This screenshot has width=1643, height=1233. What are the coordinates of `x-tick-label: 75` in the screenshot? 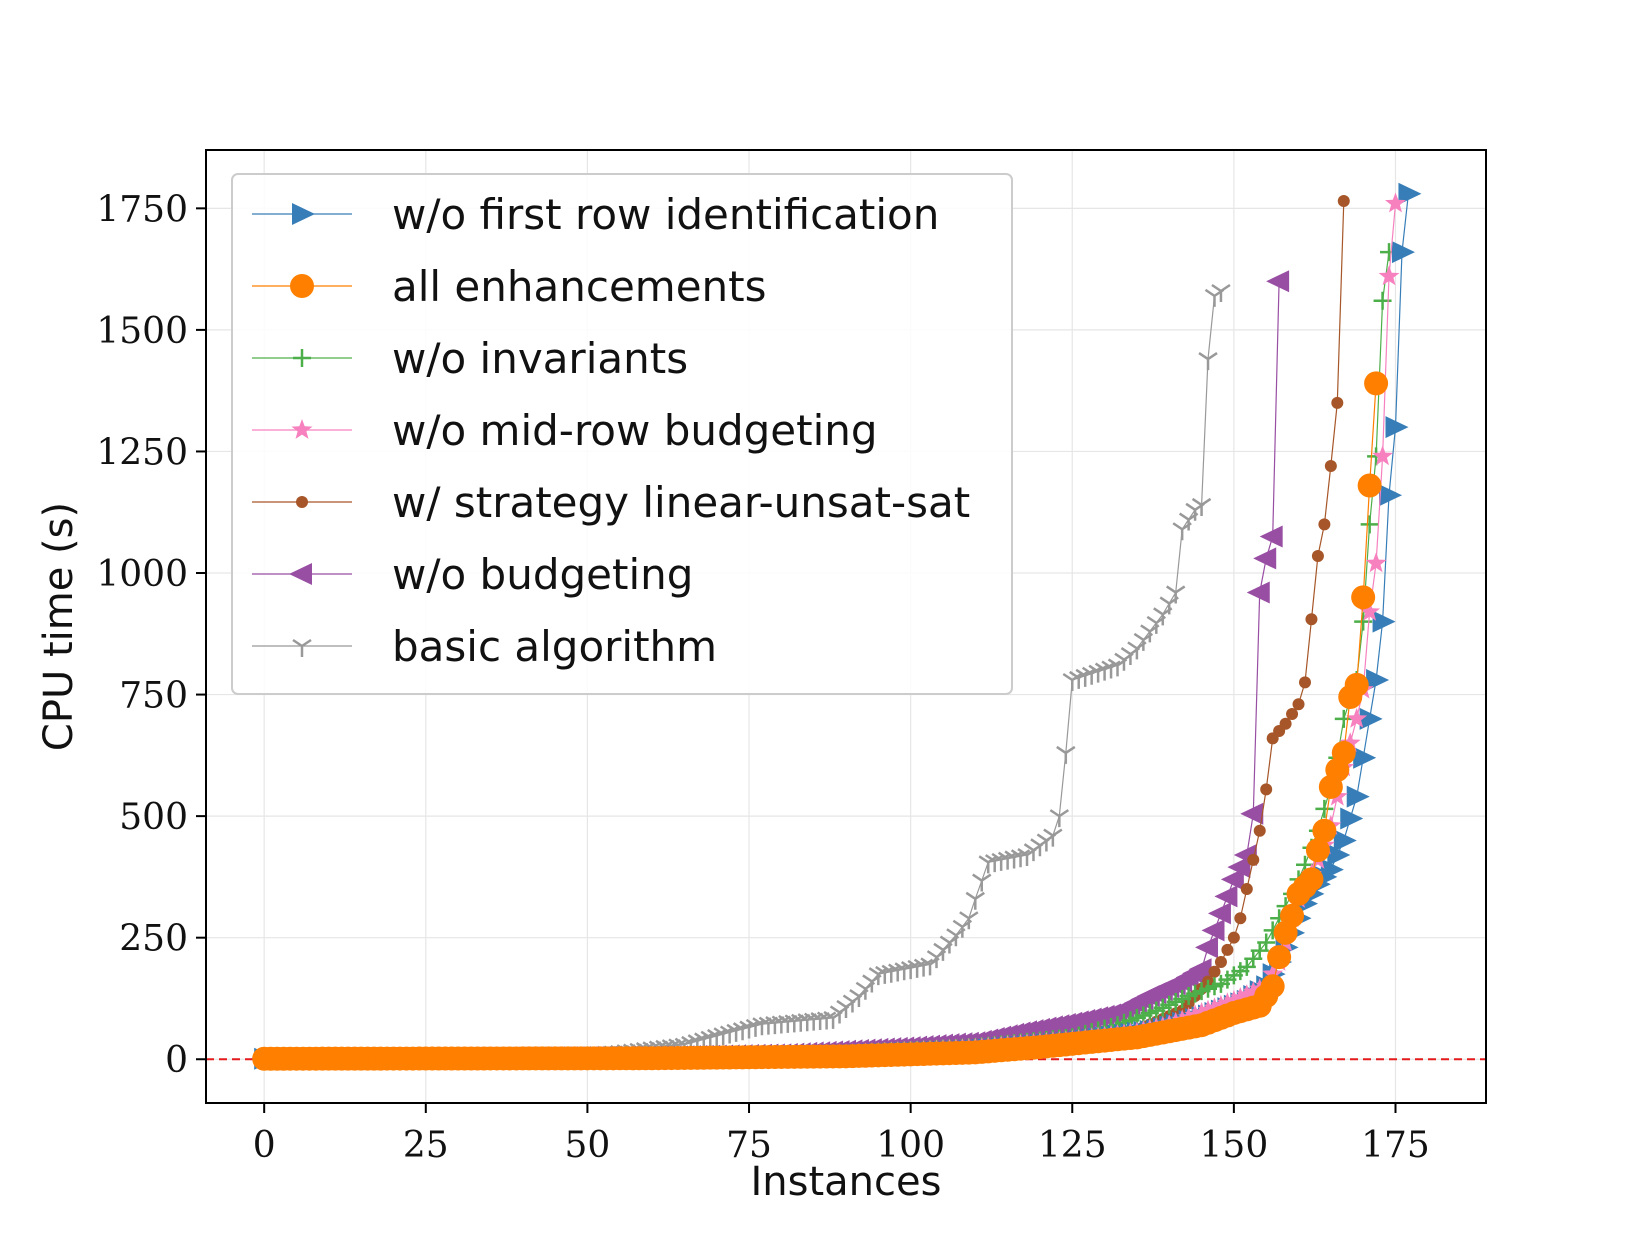 It's located at (749, 1145).